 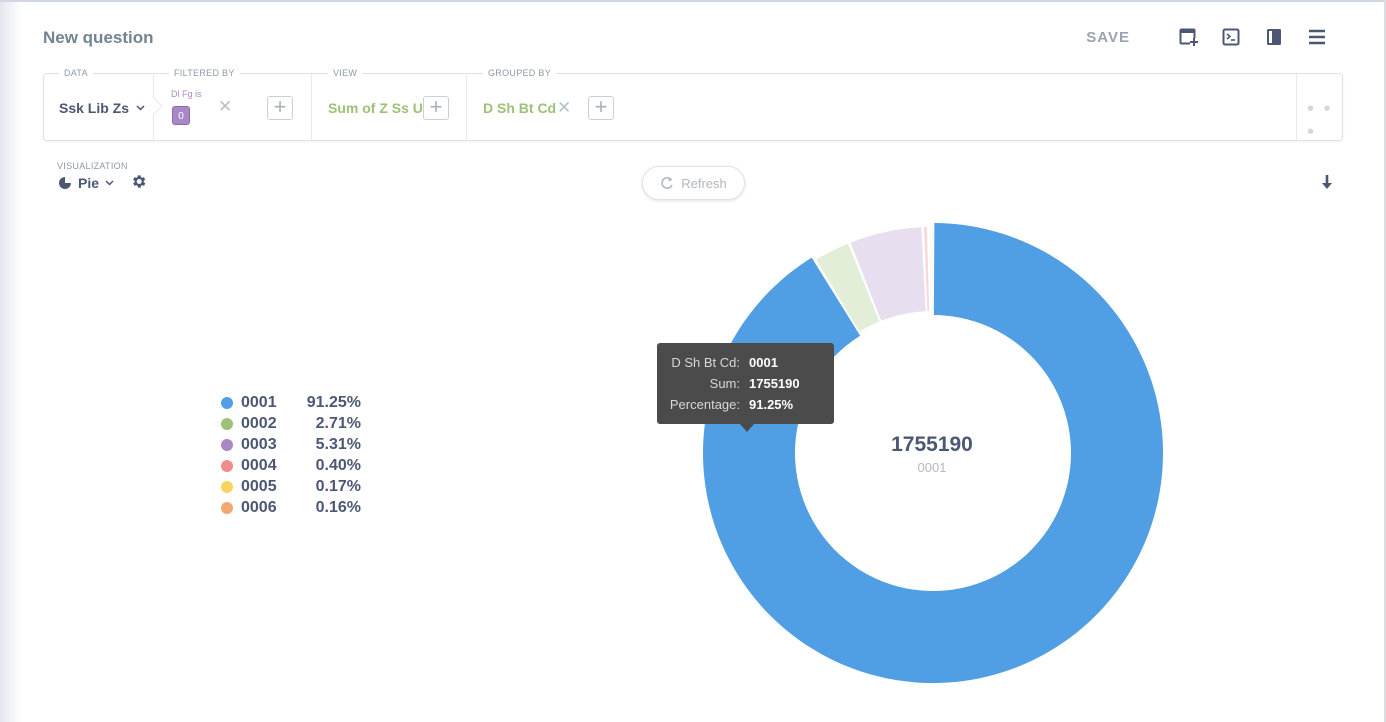 What do you see at coordinates (1327, 185) in the screenshot?
I see `download-icon` at bounding box center [1327, 185].